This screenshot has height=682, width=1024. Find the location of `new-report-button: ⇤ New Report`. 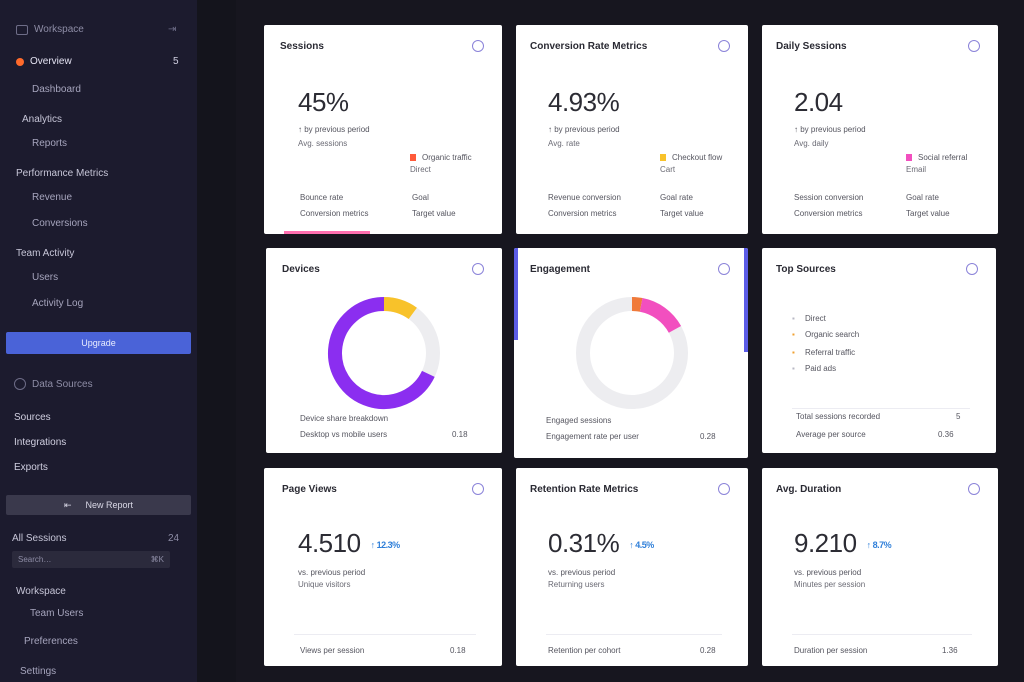

new-report-button: ⇤ New Report is located at coordinates (98, 505).